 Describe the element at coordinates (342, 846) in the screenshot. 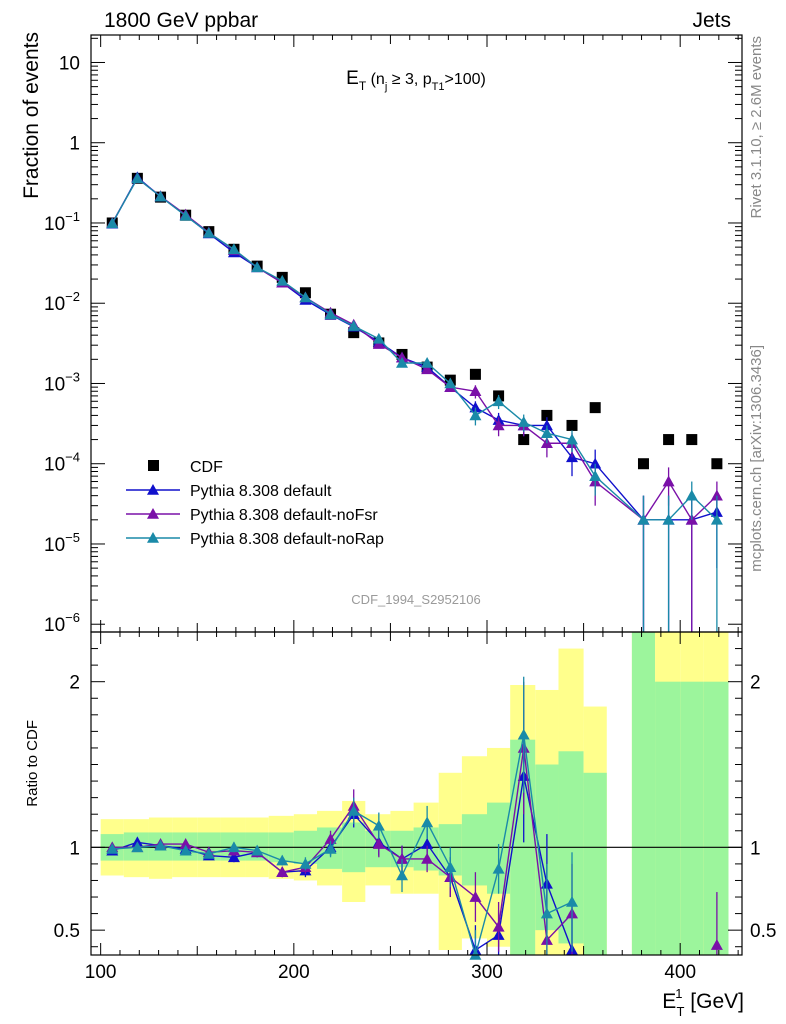

I see `ratio-line-noRap` at that location.